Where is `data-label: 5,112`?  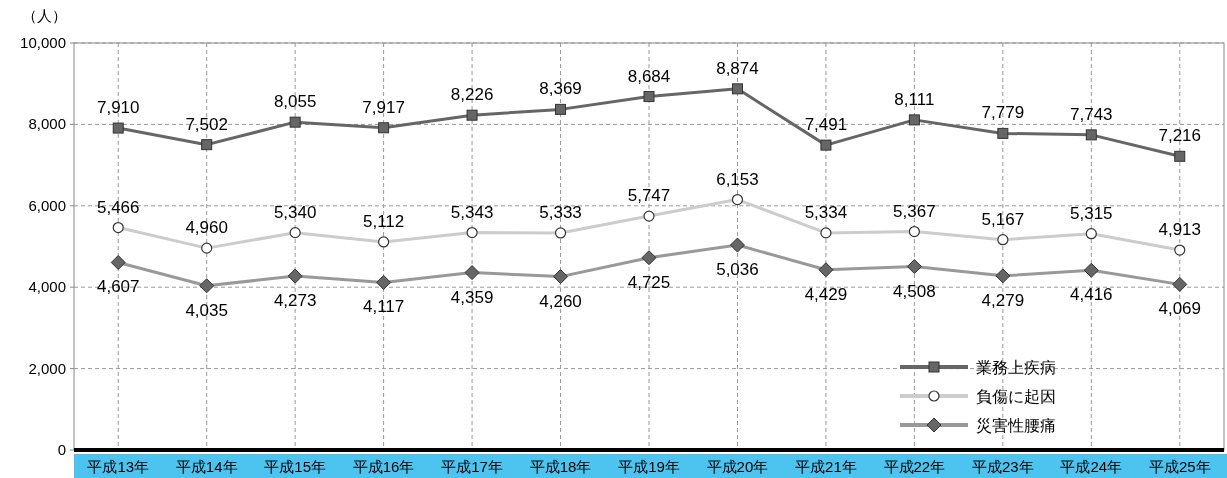 data-label: 5,112 is located at coordinates (383, 221).